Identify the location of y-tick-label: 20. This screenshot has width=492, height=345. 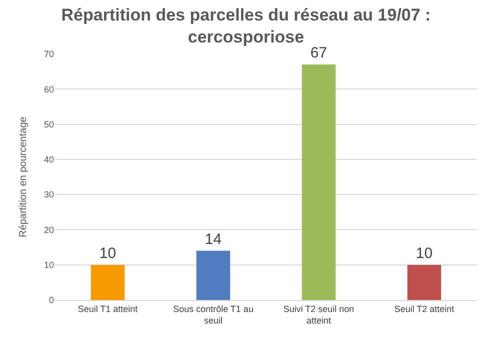
(49, 229).